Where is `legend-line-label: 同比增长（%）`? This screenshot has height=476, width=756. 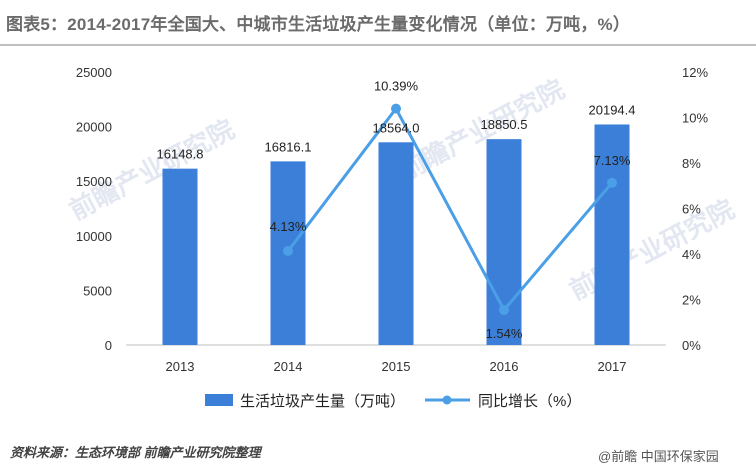 legend-line-label: 同比增长（%） is located at coordinates (529, 401).